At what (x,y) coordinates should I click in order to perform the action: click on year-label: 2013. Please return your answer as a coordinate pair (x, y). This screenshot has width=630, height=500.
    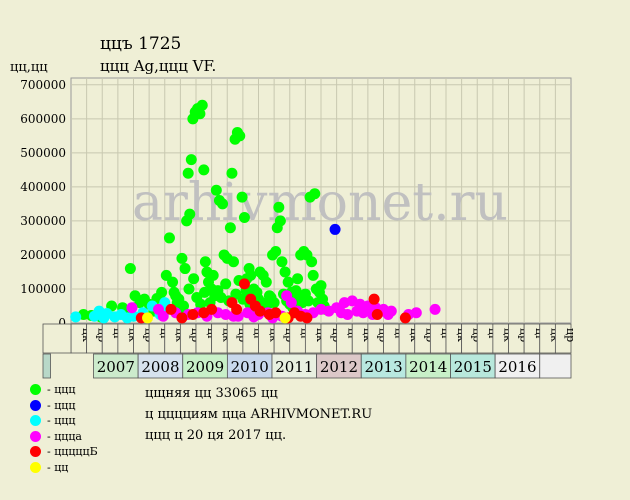
    Looking at the image, I should click on (383, 367).